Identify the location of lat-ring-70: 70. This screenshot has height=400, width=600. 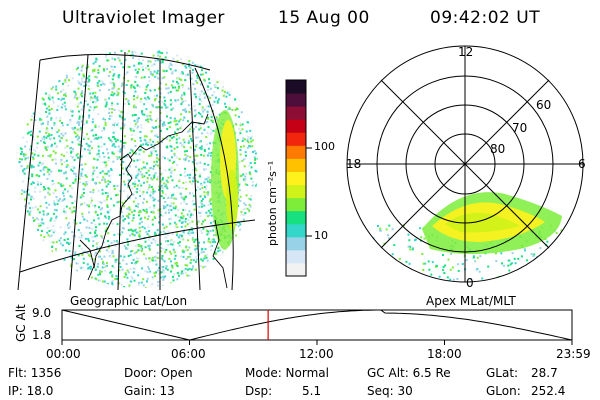
(520, 128).